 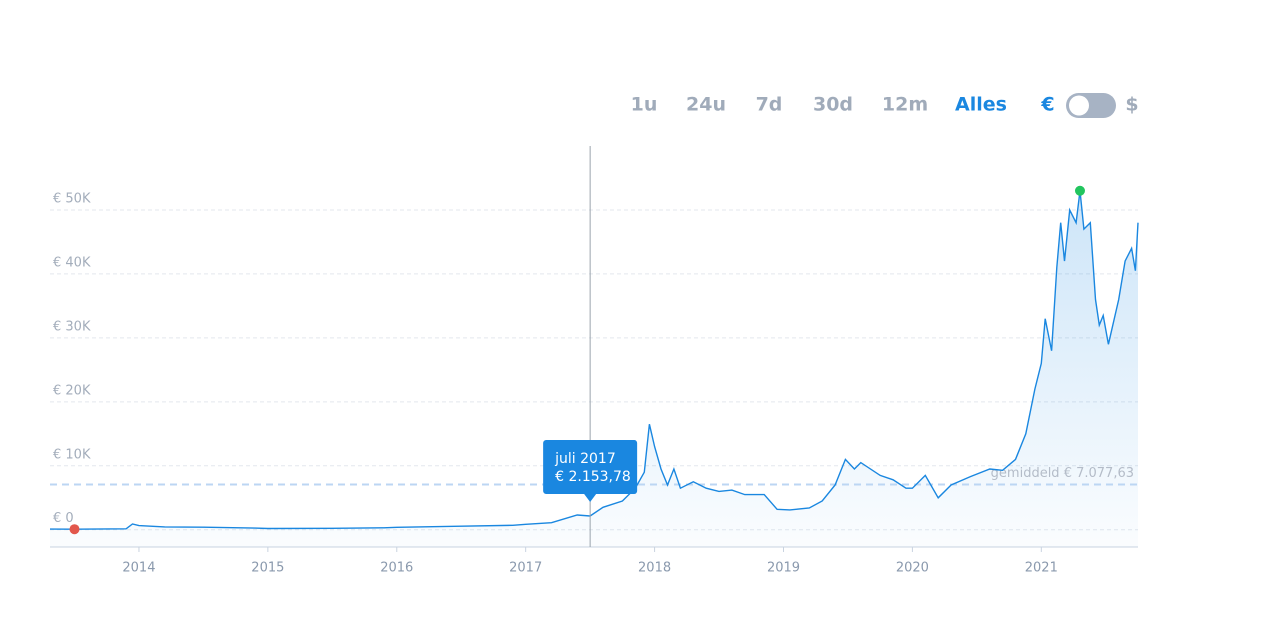 I want to click on x-tick-label: 2014, so click(x=138, y=568).